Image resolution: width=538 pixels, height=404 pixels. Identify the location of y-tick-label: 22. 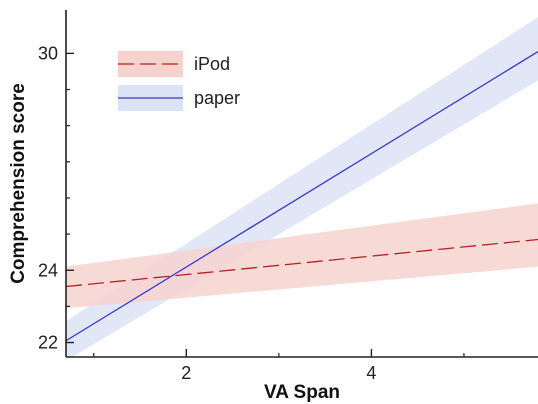
(48, 343).